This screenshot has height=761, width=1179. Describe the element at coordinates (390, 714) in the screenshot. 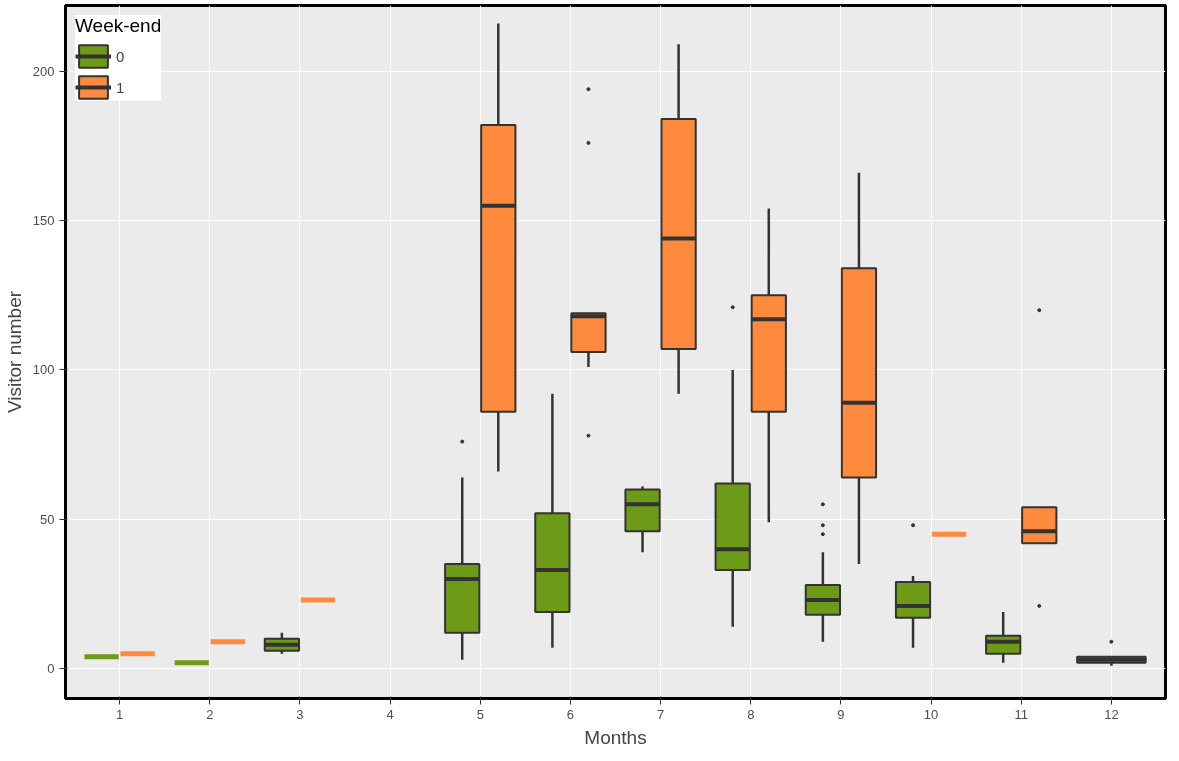

I see `x-tick-label: 4` at that location.